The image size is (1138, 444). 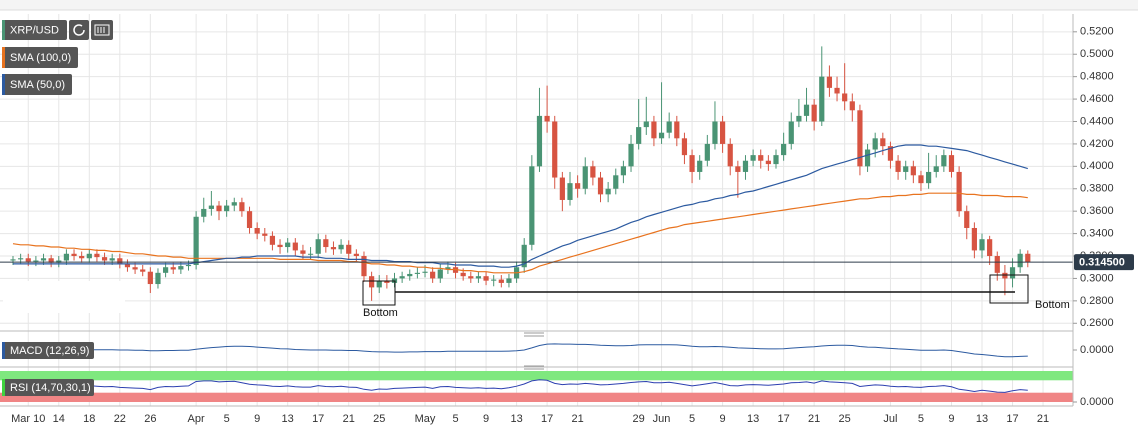 What do you see at coordinates (1097, 144) in the screenshot?
I see `y-tick-label: 0.4200` at bounding box center [1097, 144].